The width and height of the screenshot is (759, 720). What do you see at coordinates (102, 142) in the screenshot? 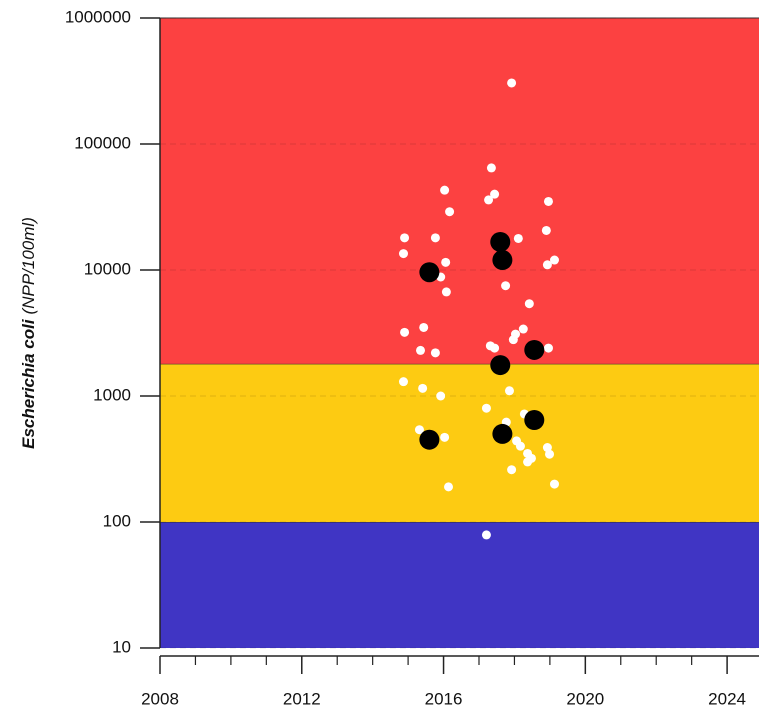
I see `y-tick-label: 100000` at bounding box center [102, 142].